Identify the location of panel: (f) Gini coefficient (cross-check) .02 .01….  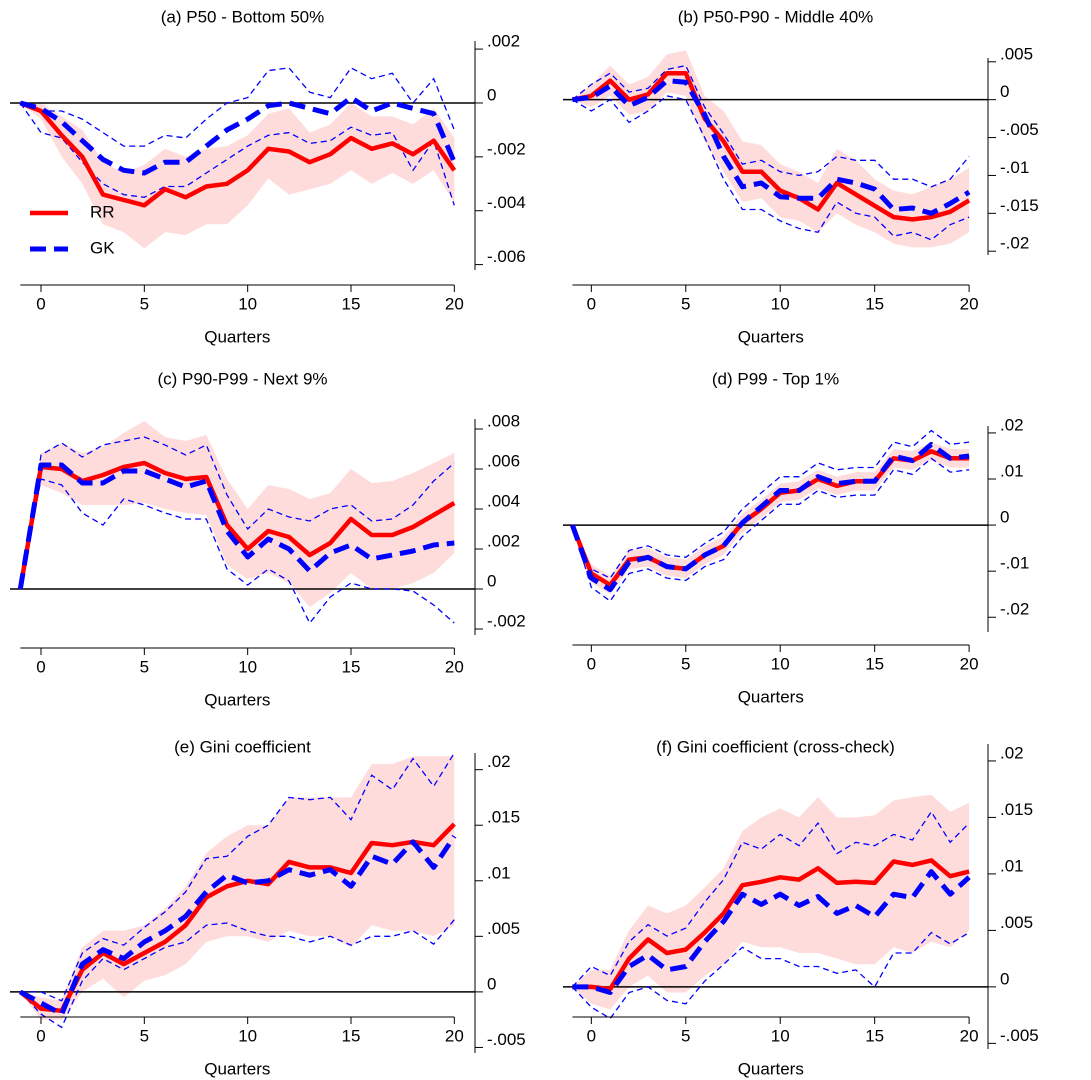
(801, 907).